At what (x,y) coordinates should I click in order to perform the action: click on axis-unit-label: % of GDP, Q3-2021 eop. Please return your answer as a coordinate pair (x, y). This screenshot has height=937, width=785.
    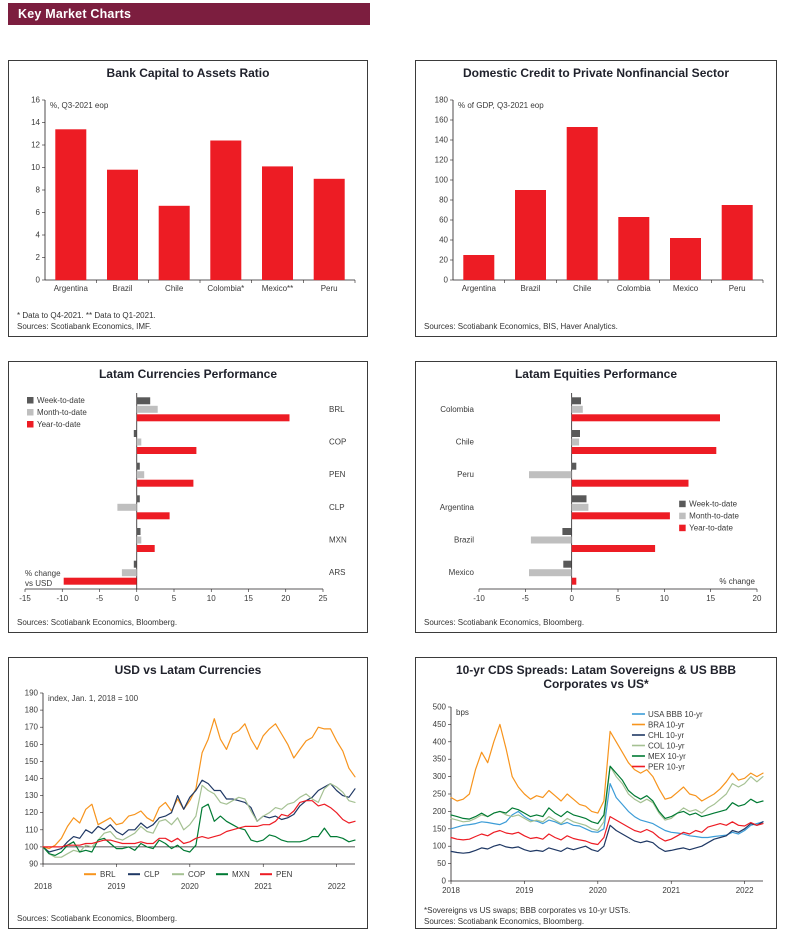
    Looking at the image, I should click on (501, 105).